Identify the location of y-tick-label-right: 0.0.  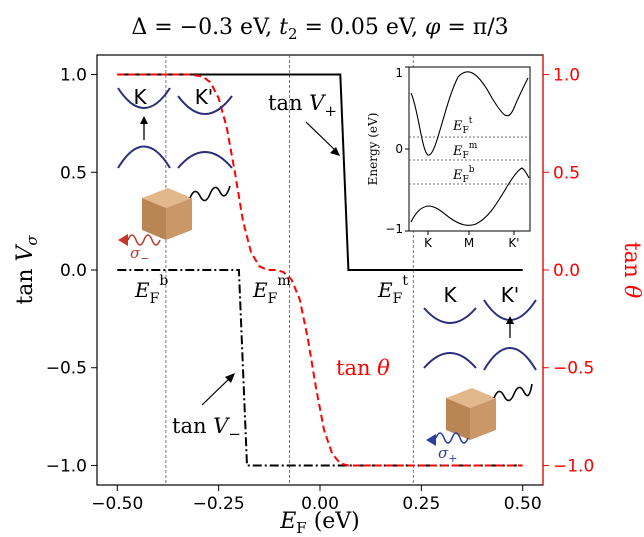
(566, 271).